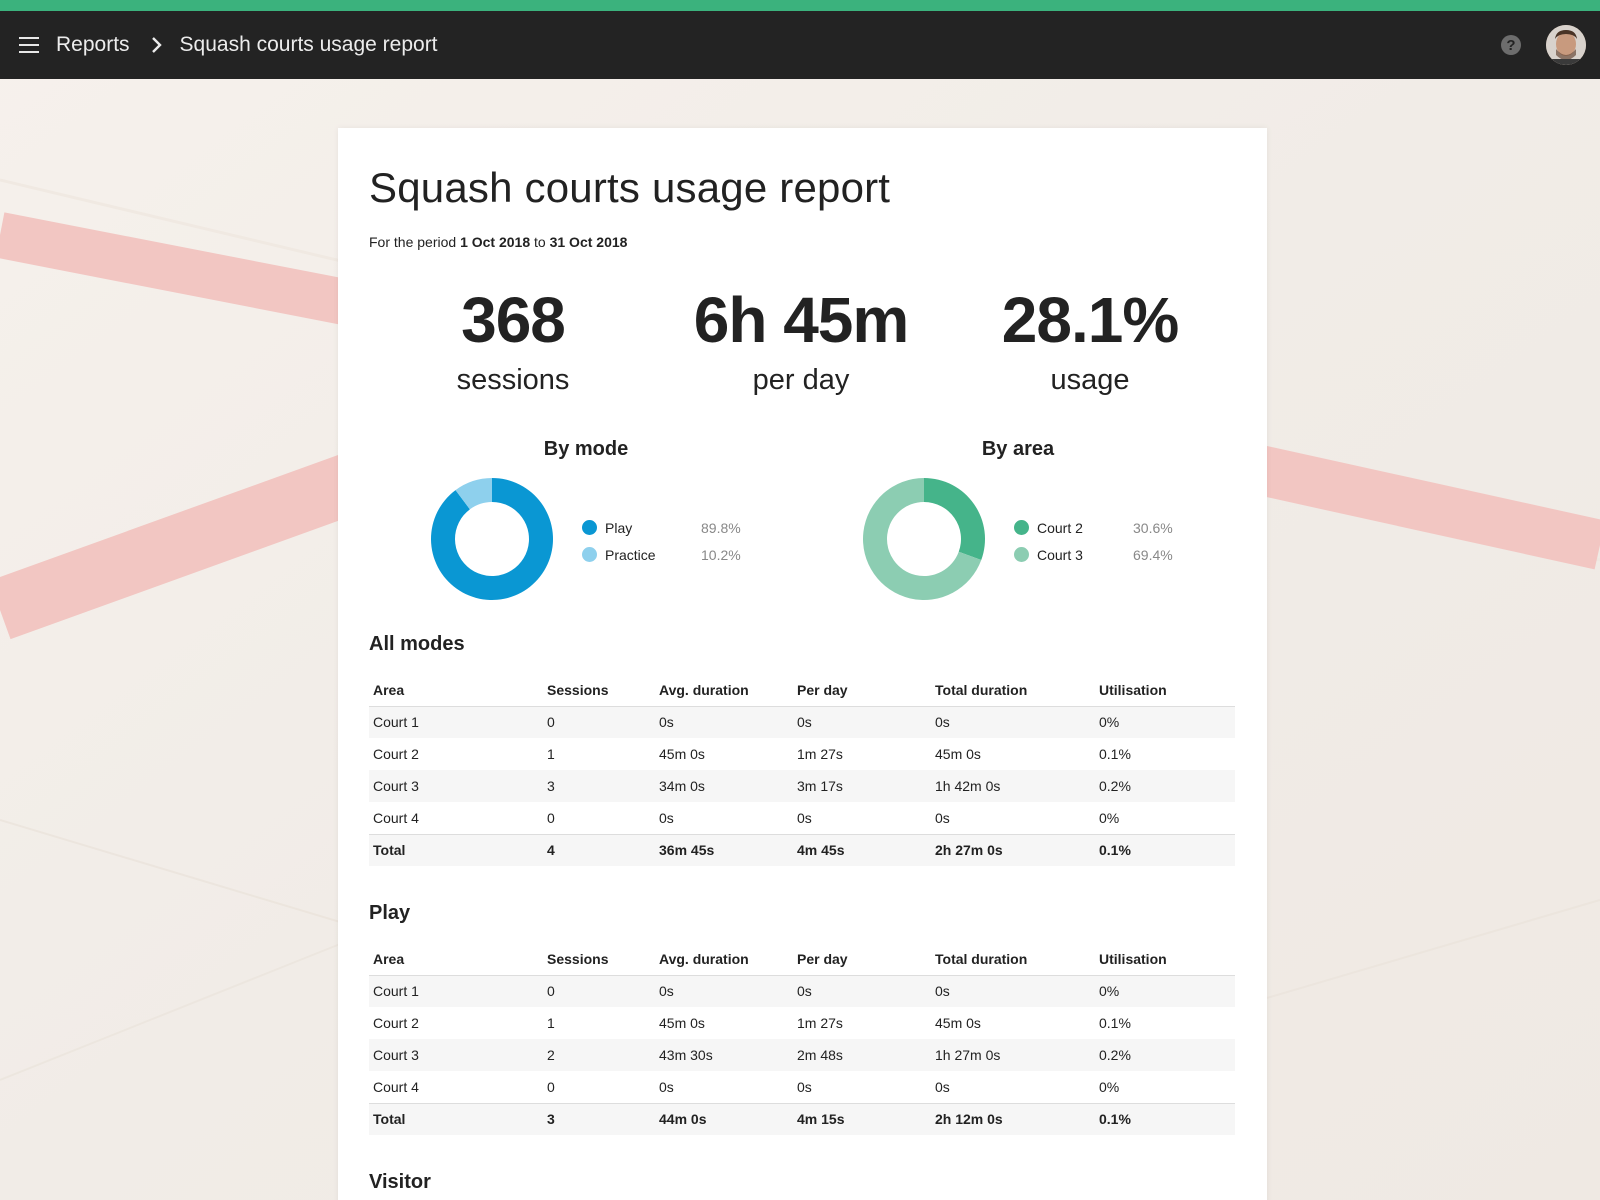 The height and width of the screenshot is (1200, 1600). Describe the element at coordinates (721, 527) in the screenshot. I see `legend-value-play: 89.8%` at that location.